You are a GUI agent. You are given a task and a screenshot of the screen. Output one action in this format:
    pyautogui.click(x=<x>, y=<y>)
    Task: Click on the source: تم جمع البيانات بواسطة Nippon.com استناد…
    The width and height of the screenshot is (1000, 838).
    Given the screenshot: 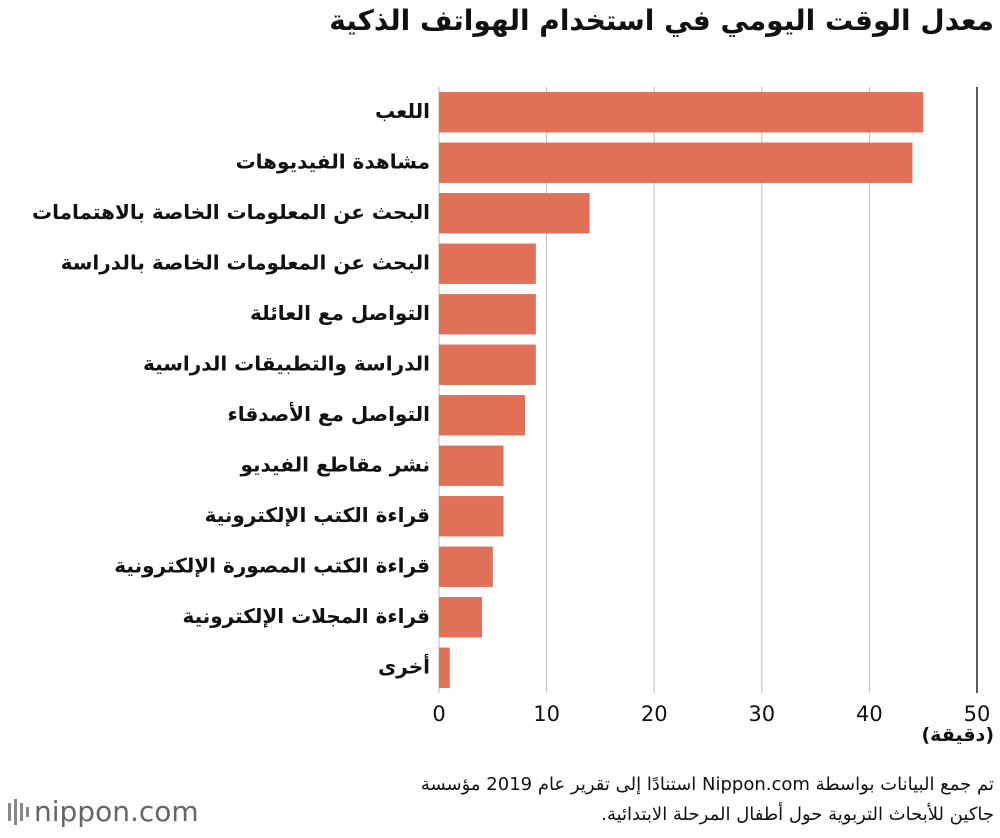 What is the action you would take?
    pyautogui.click(x=707, y=800)
    